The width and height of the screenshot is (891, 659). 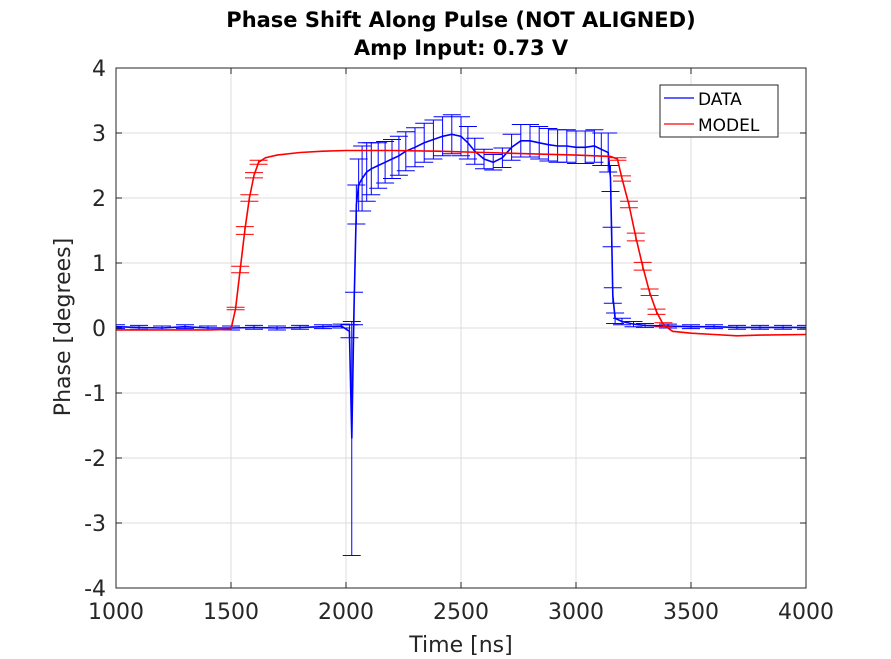 What do you see at coordinates (461, 48) in the screenshot?
I see `chart-subtitle: Amp Input: 0.73 V` at bounding box center [461, 48].